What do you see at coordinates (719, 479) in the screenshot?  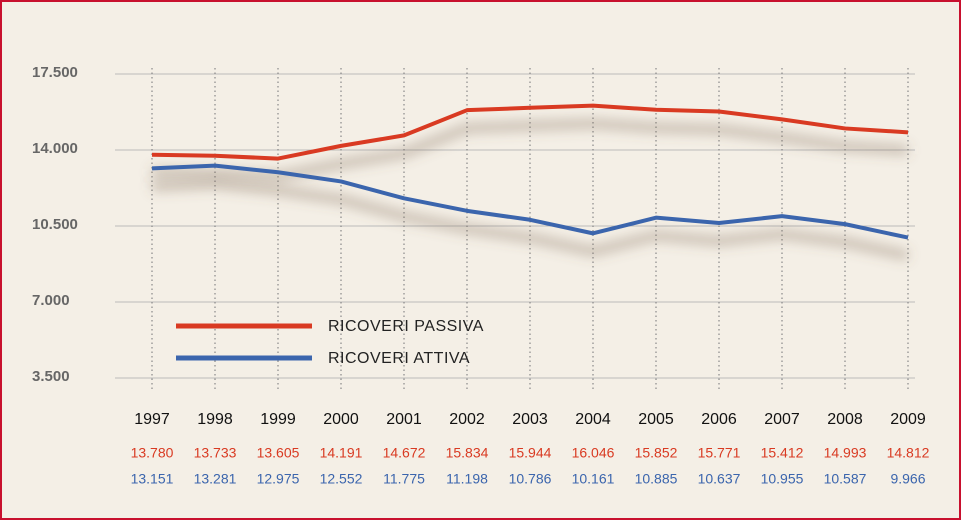 I see `value-label: 10.637` at bounding box center [719, 479].